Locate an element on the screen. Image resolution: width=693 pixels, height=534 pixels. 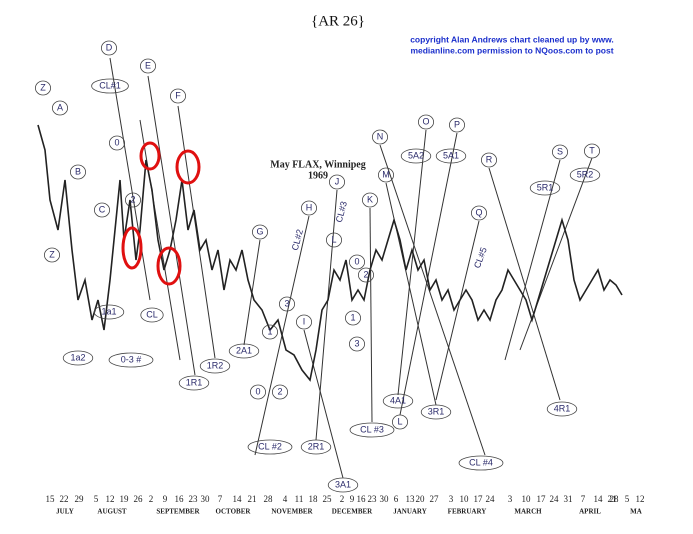
x-day-label: 19 is located at coordinates (125, 499).